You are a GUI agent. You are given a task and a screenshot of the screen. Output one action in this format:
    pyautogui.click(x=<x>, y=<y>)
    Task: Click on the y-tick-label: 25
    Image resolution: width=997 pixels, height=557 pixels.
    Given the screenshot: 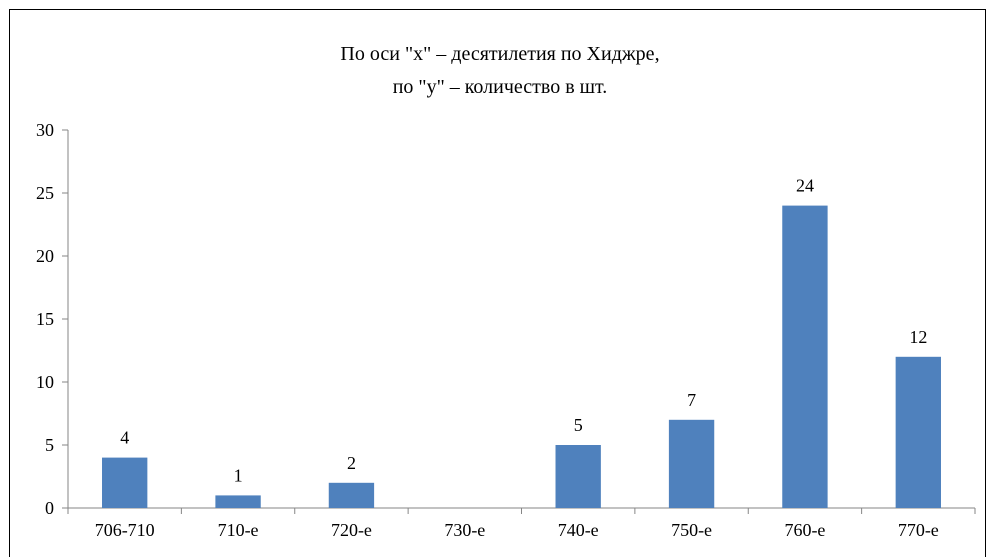 What is the action you would take?
    pyautogui.click(x=45, y=193)
    